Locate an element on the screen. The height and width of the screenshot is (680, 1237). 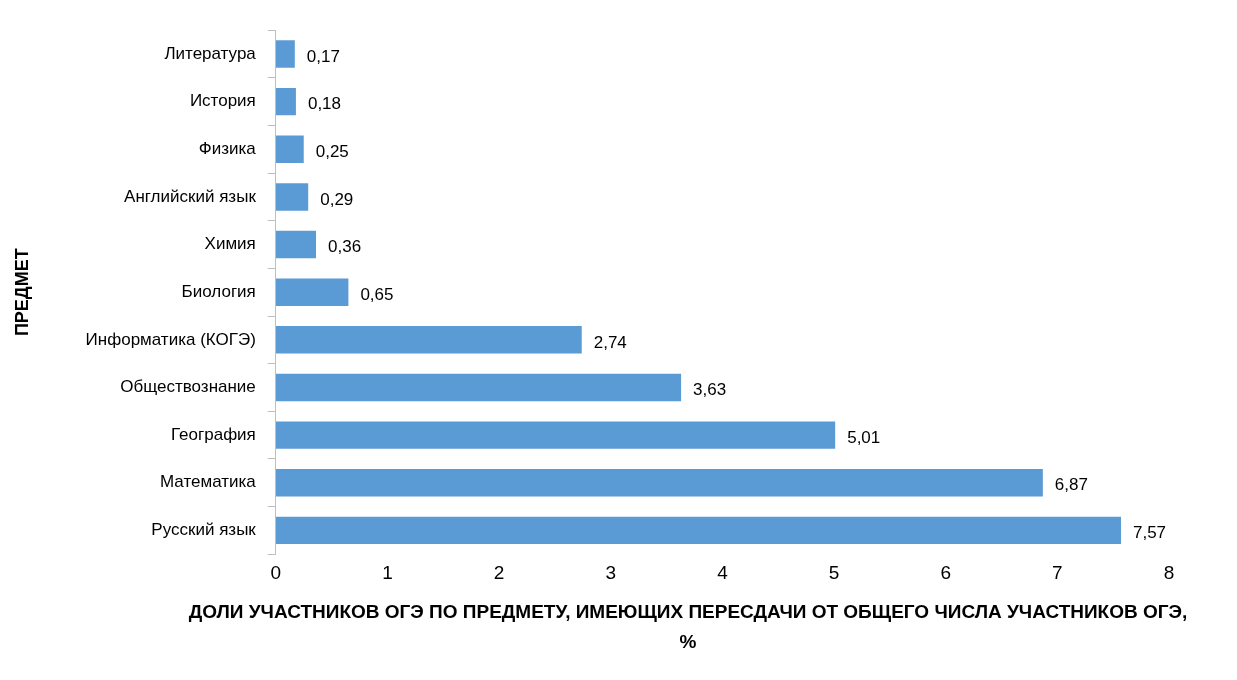
y-tick-label: Английский язык is located at coordinates (190, 196).